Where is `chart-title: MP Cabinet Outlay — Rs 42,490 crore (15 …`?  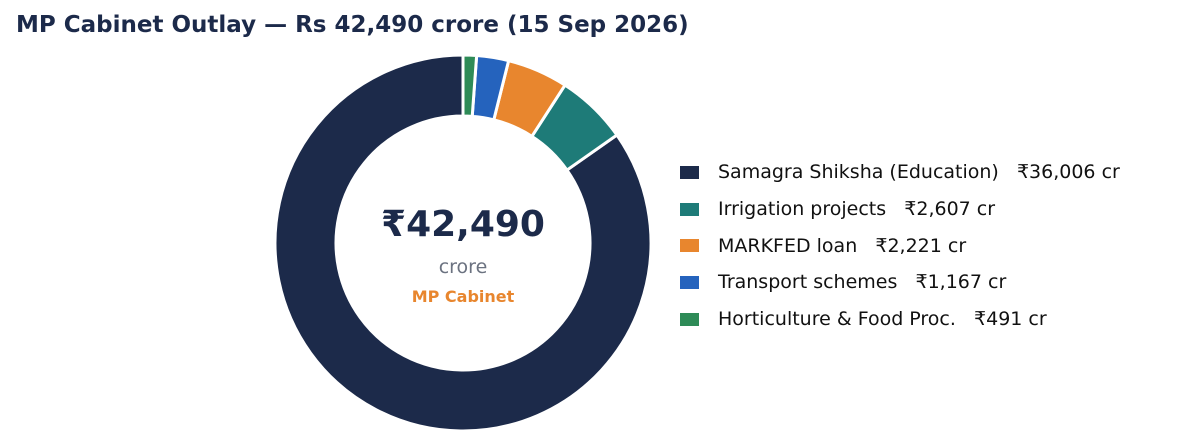
chart-title: MP Cabinet Outlay — Rs 42,490 crore (15 … is located at coordinates (352, 25).